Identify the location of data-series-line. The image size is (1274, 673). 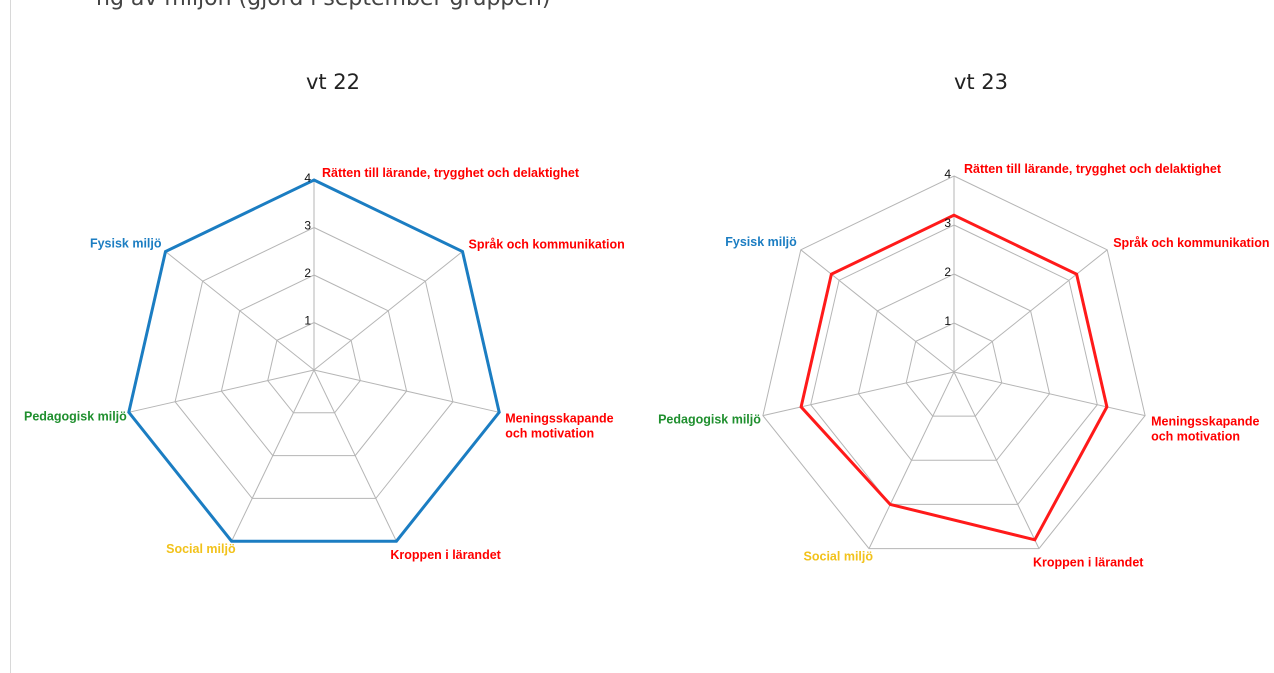
(954, 377).